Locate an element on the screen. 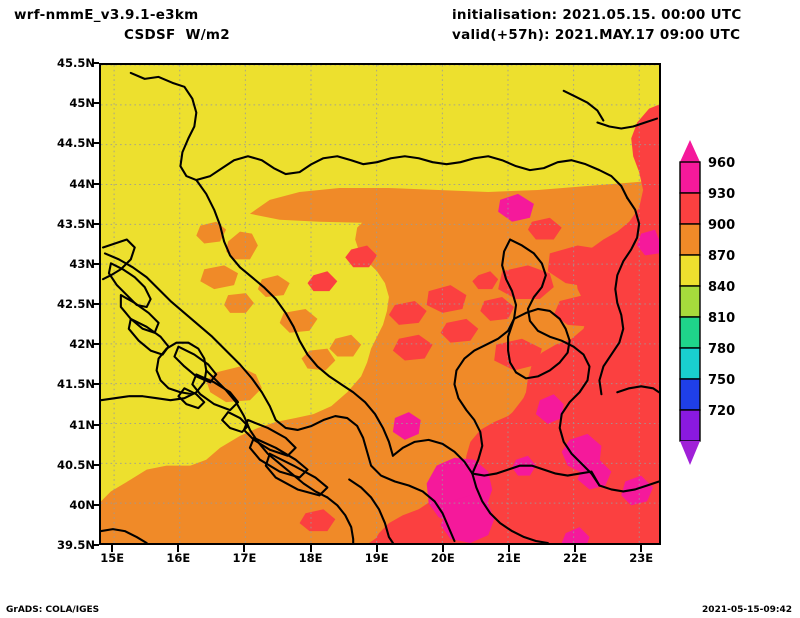 The image size is (800, 618). latitude-tick-label: 44.5N is located at coordinates (76, 143).